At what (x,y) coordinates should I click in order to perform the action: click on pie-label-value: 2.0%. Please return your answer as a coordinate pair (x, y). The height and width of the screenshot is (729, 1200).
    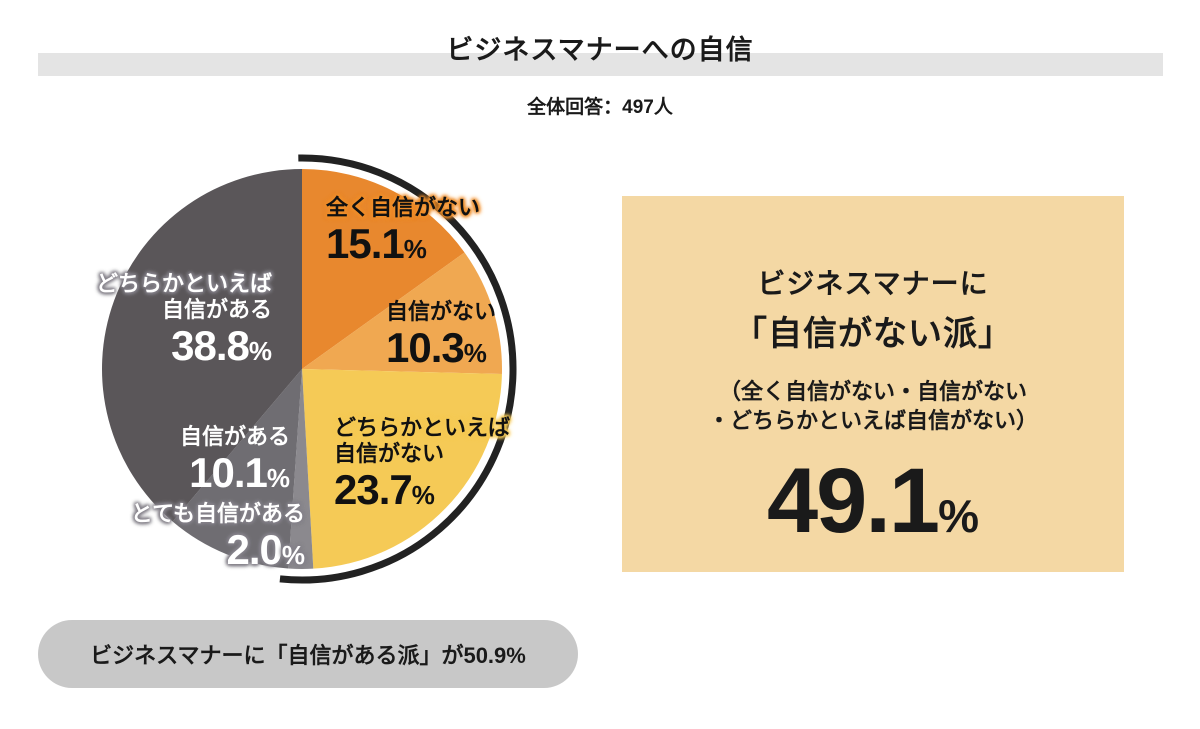
    Looking at the image, I should click on (265, 549).